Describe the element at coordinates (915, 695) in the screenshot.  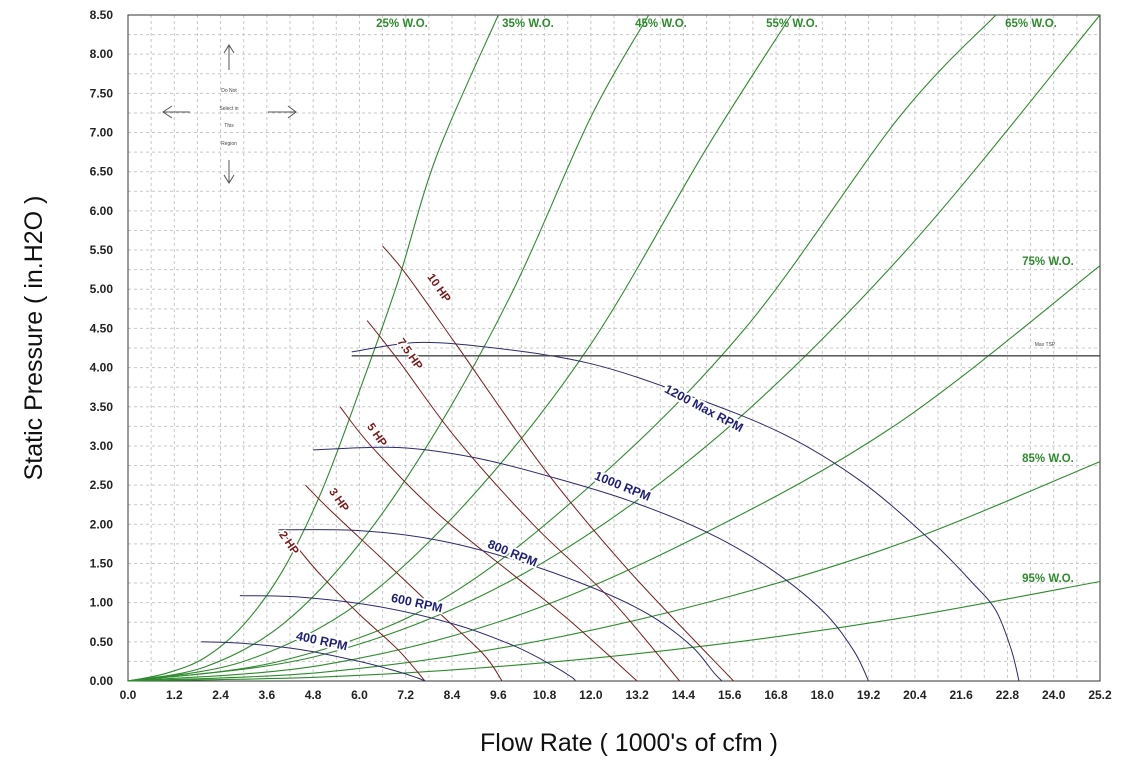
I see `x-tick-label: 20.4` at that location.